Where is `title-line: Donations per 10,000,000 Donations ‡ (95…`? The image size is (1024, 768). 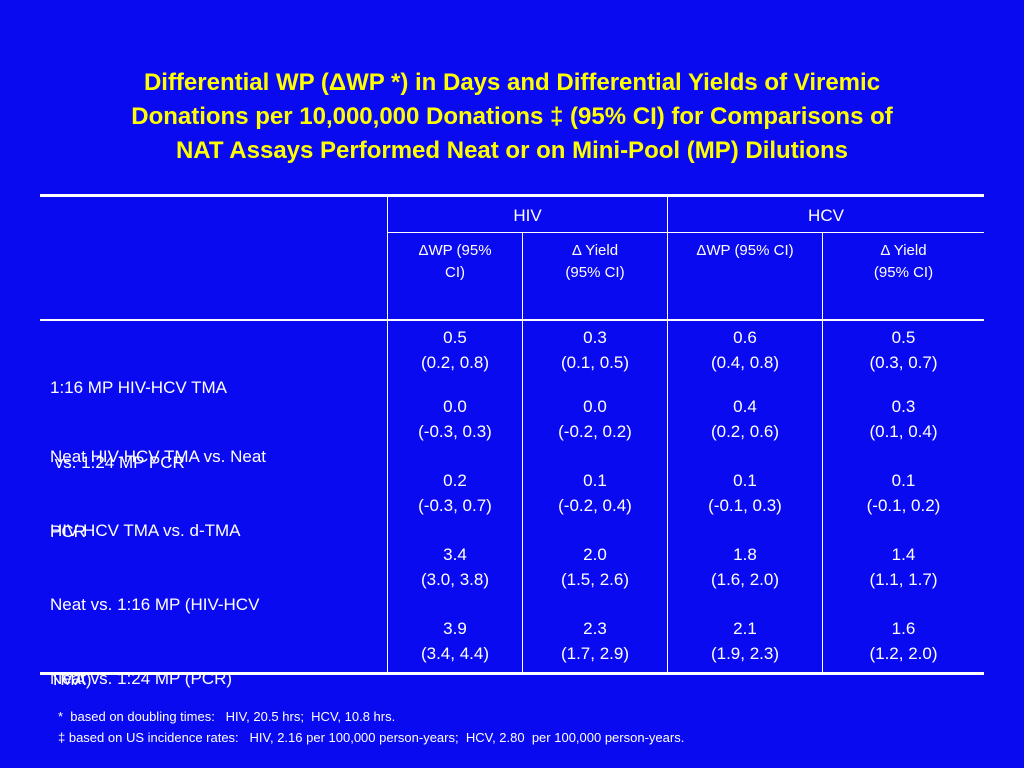 title-line: Donations per 10,000,000 Donations ‡ (95… is located at coordinates (512, 116).